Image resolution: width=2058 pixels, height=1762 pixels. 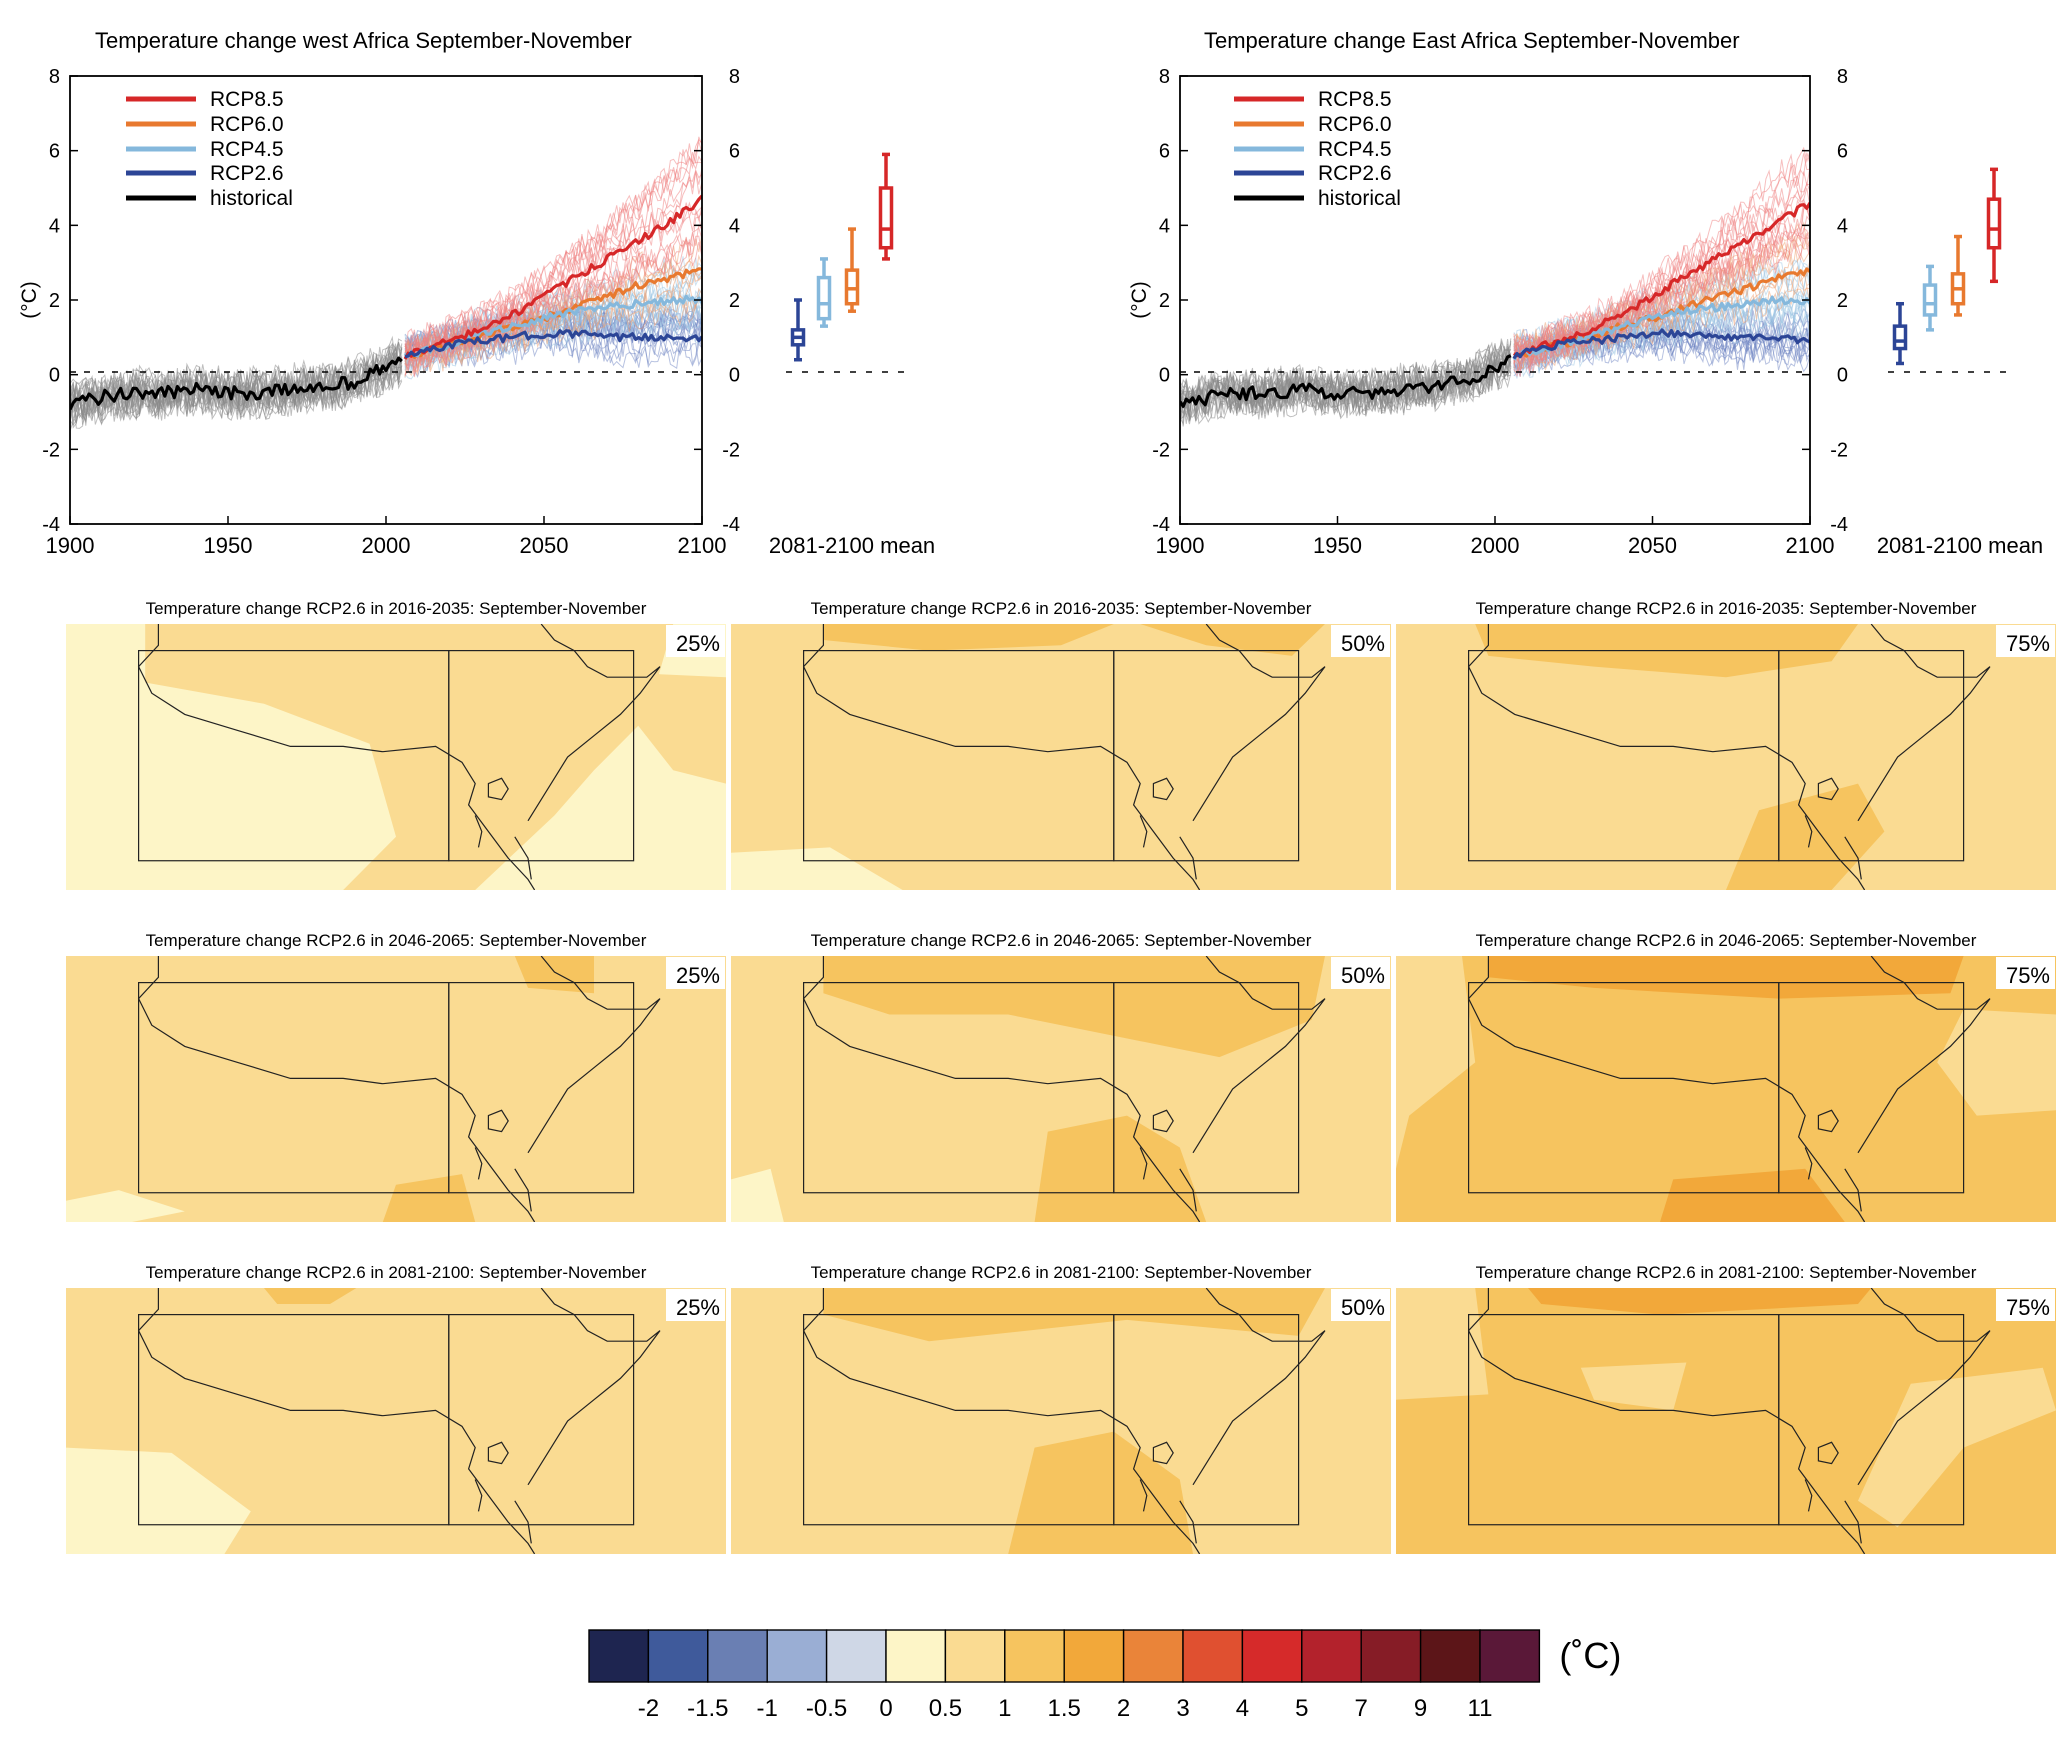 I want to click on percentile-label: 25%, so click(x=698, y=1307).